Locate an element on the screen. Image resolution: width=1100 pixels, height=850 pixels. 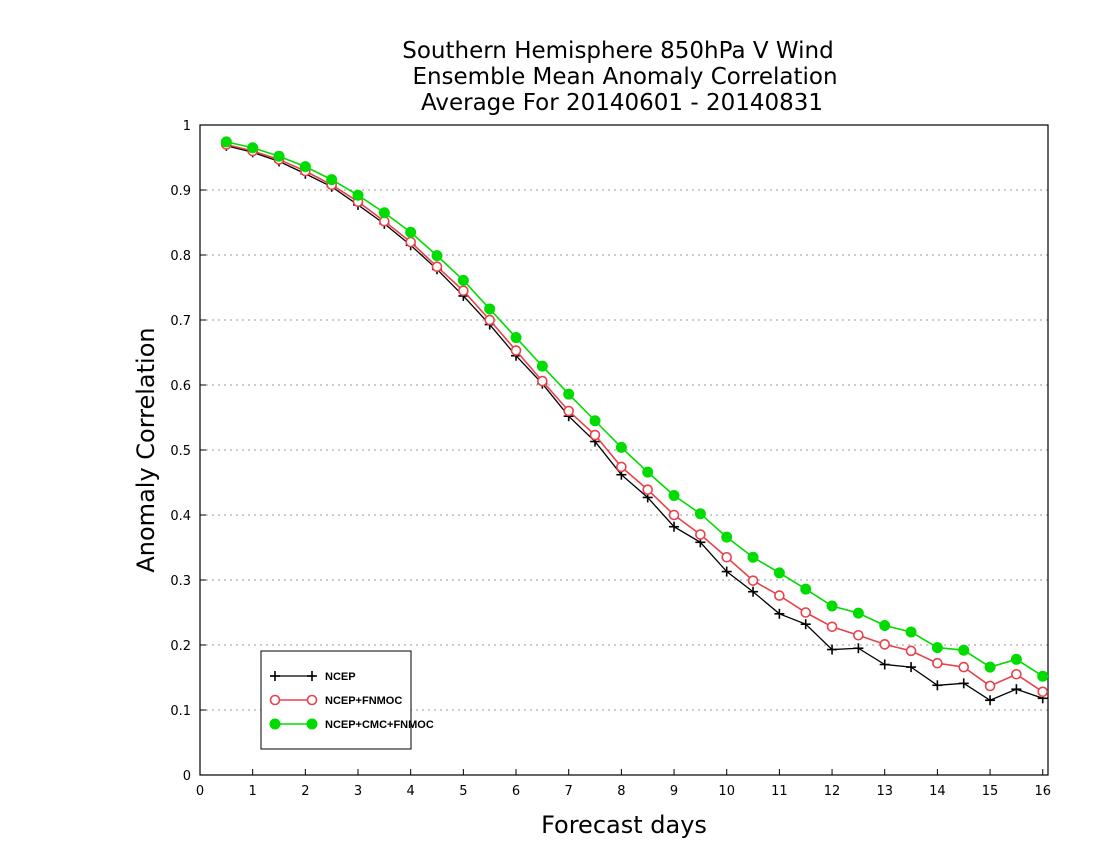
y-tick-label: 0 is located at coordinates (187, 776).